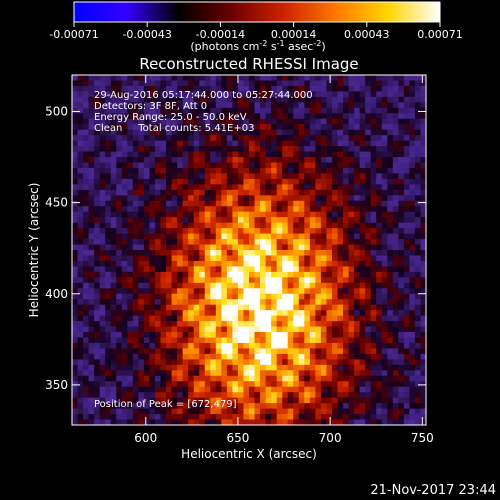 Image resolution: width=500 pixels, height=500 pixels. Describe the element at coordinates (220, 34) in the screenshot. I see `colorbar-tick-label: -0.00014` at that location.